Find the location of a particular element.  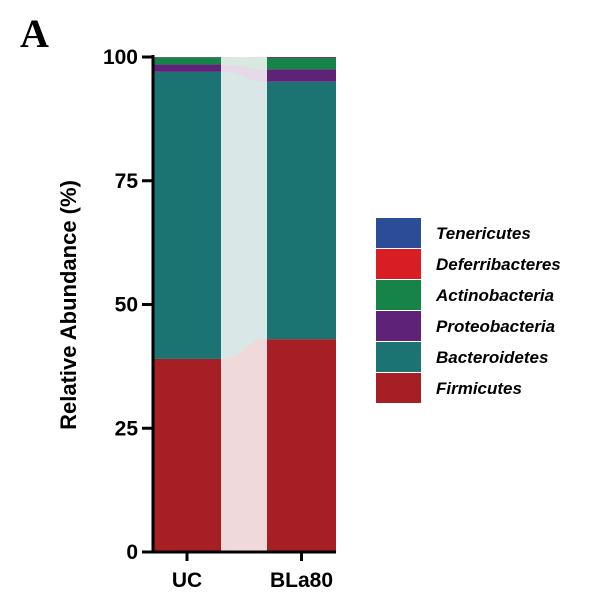

y-axis-label: Relative Abundance (%) is located at coordinates (68, 305).